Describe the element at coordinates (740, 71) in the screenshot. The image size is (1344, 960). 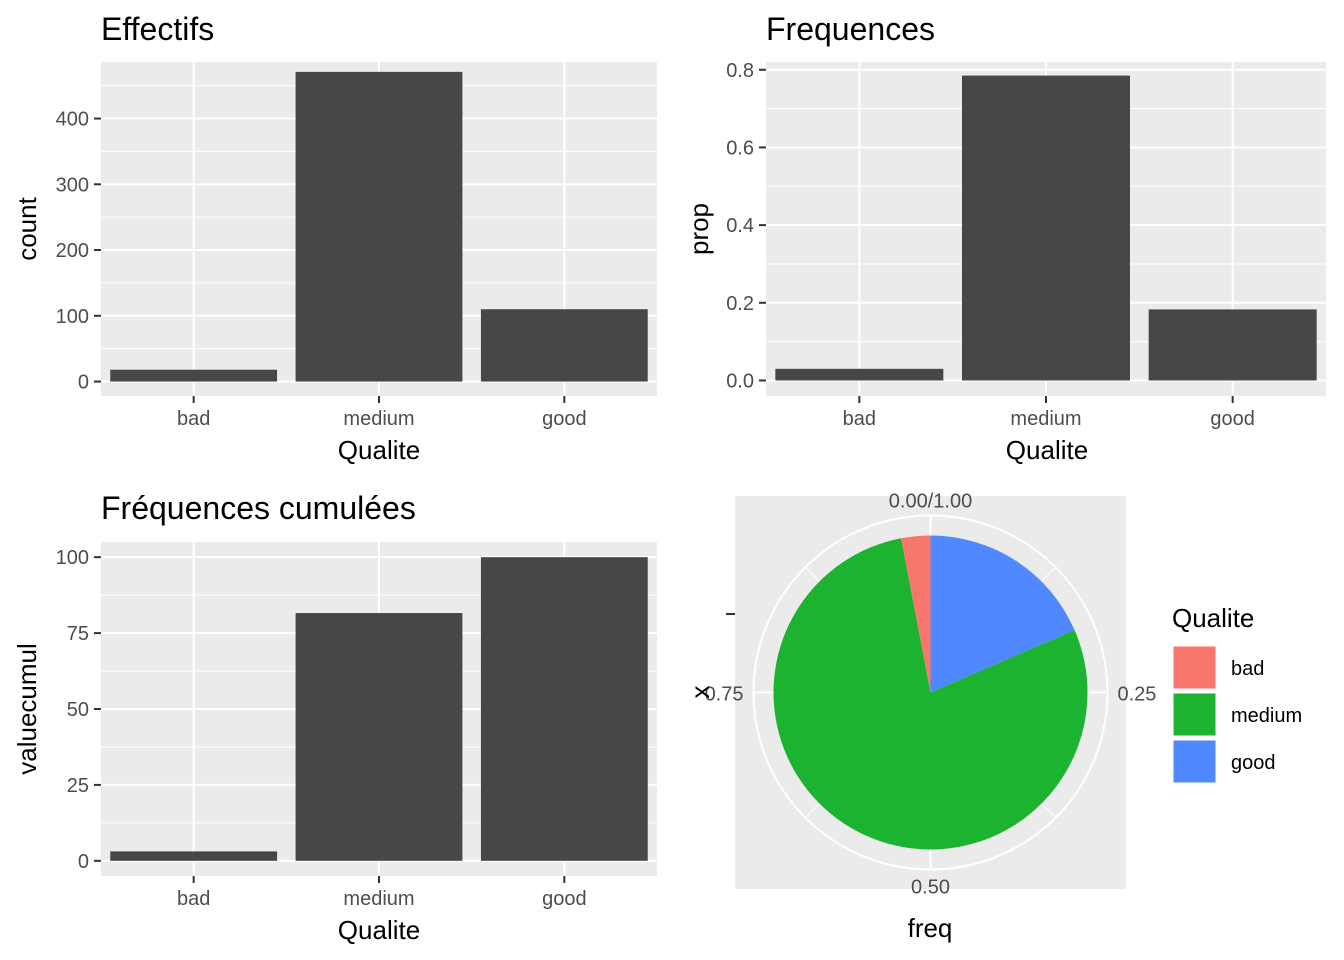
I see `y-tick-label: 0.8` at that location.